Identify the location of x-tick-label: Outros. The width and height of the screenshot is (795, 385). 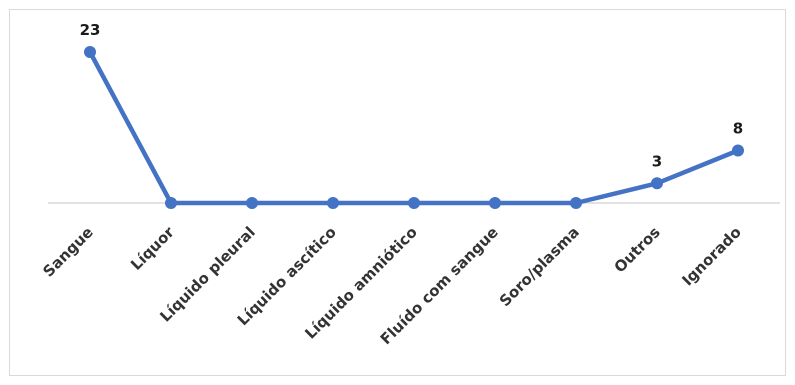
(637, 249).